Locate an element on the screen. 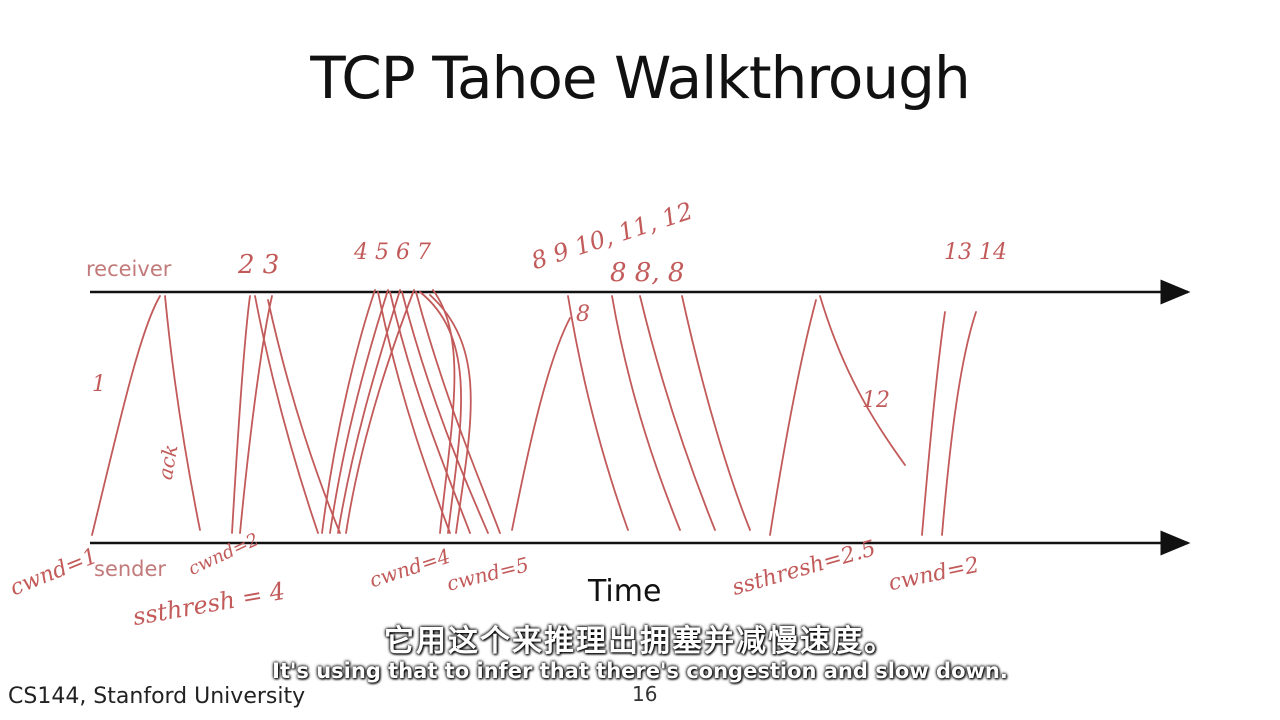  annotation-seq-2-3: 2 3 is located at coordinates (259, 265).